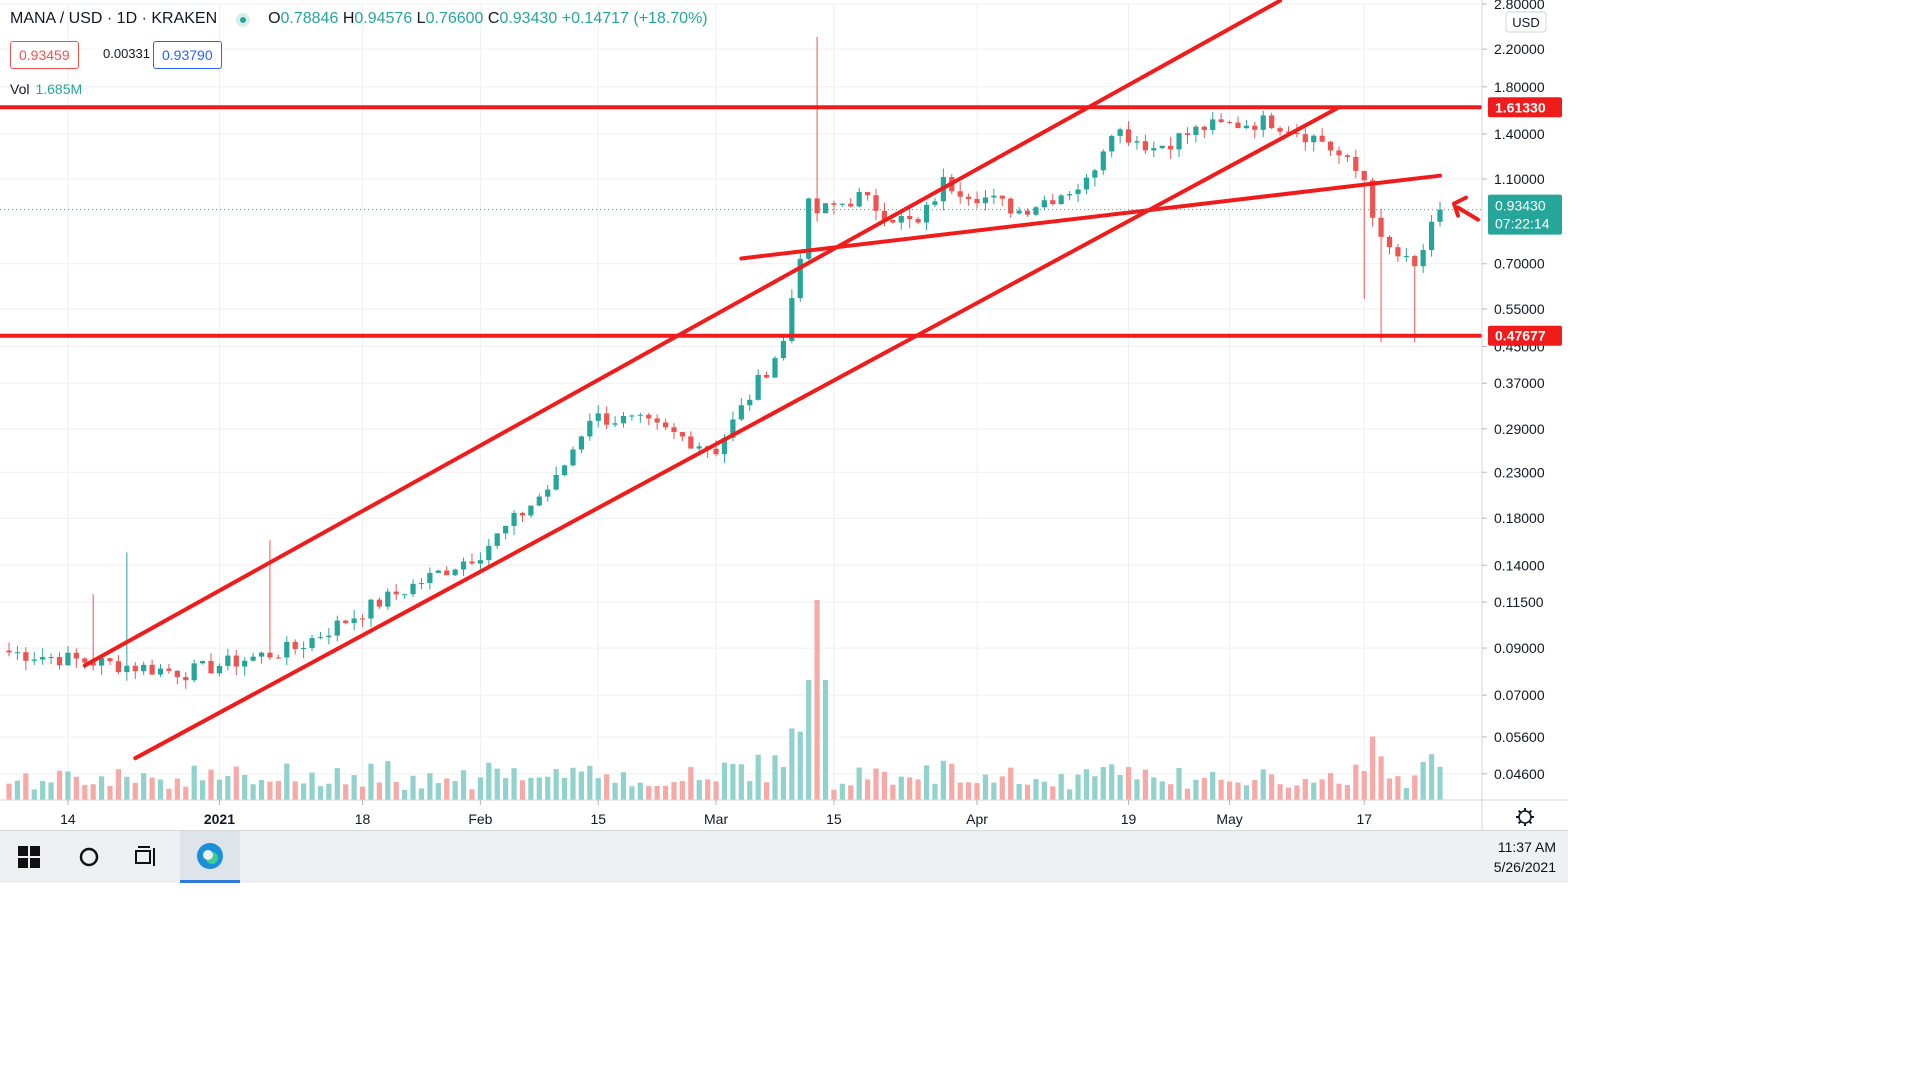 The image size is (1920, 1080). What do you see at coordinates (1526, 847) in the screenshot?
I see `clock-time: 11:37 AM` at bounding box center [1526, 847].